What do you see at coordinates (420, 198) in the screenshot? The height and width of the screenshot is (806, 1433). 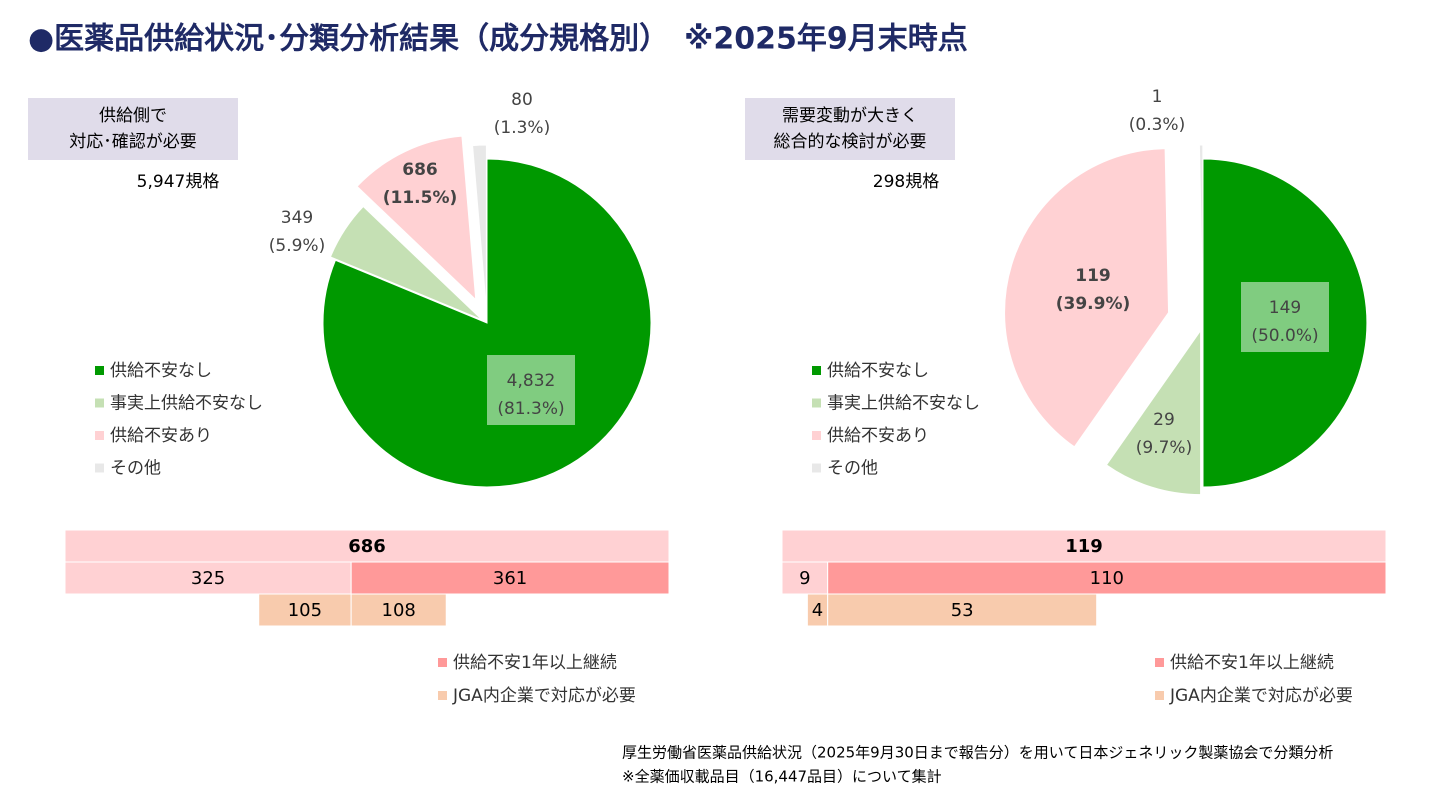 I see `percent-label: (11.5%)` at bounding box center [420, 198].